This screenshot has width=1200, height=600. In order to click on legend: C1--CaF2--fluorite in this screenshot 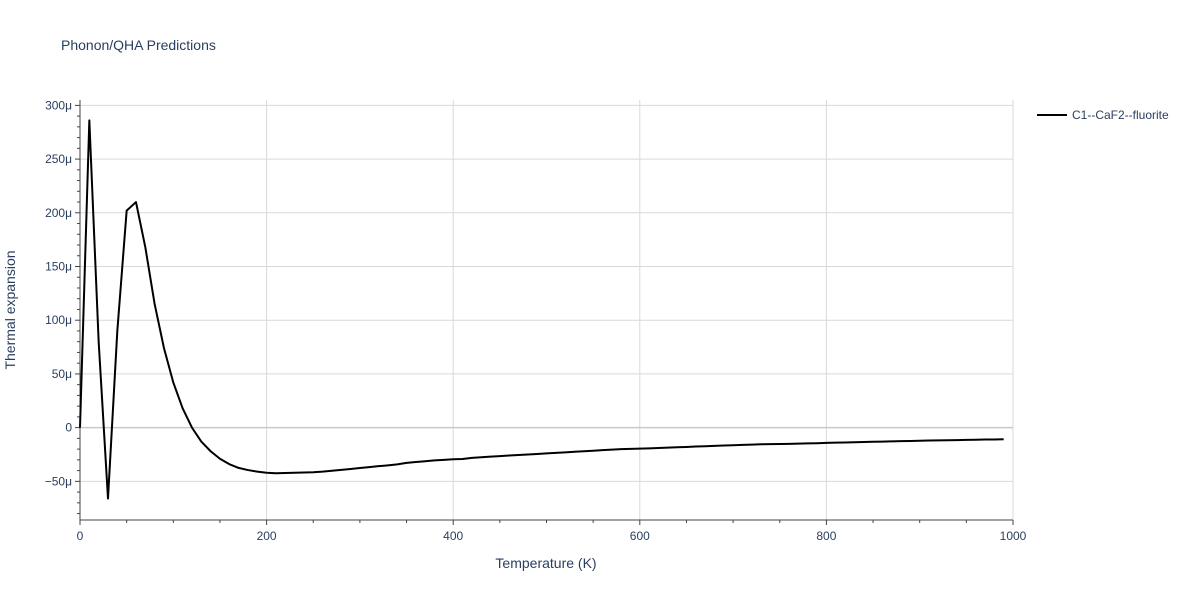, I will do `click(1103, 115)`.